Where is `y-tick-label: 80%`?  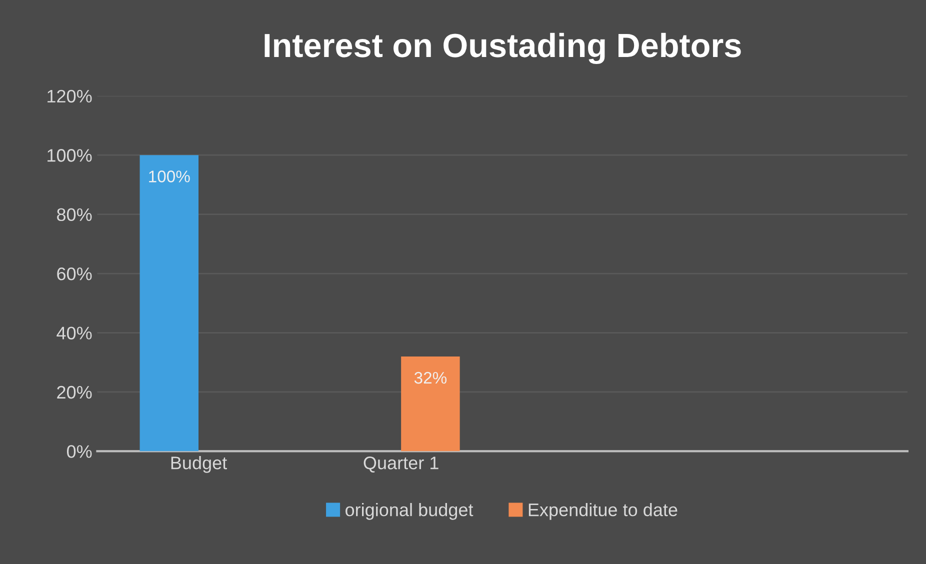
y-tick-label: 80% is located at coordinates (74, 215).